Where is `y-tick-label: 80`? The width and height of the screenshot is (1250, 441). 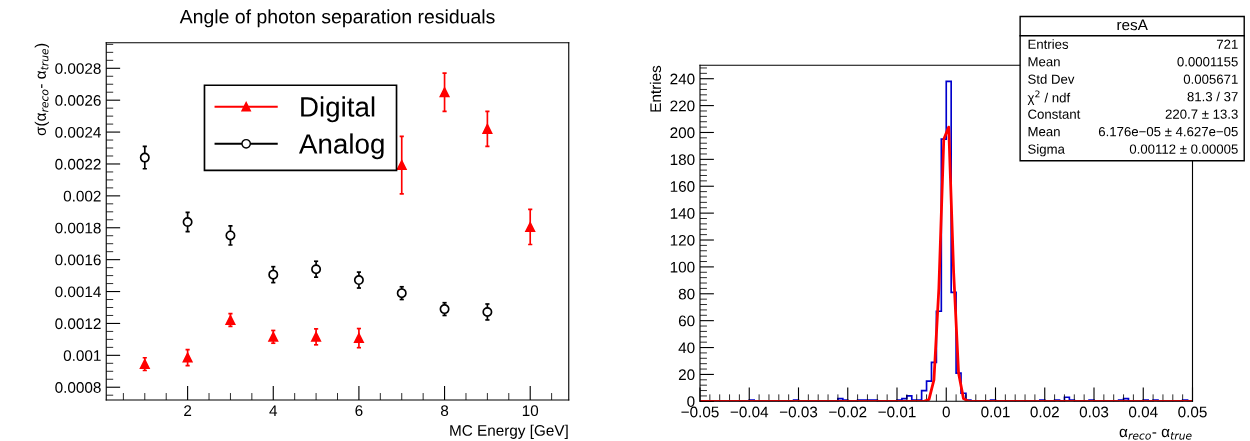
y-tick-label: 80 is located at coordinates (686, 294).